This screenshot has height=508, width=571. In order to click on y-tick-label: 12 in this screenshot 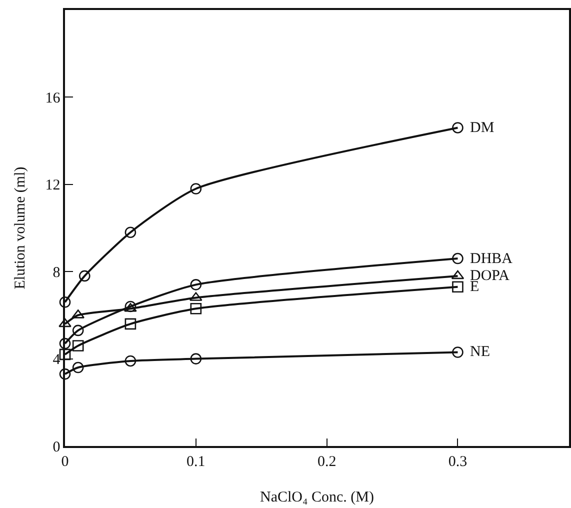, I will do `click(52, 186)`.